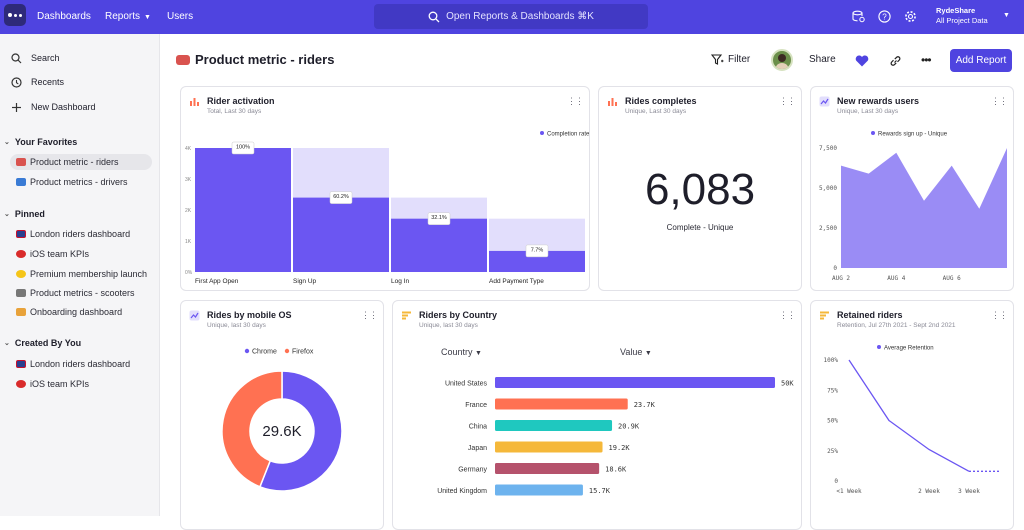 The image size is (1024, 530). What do you see at coordinates (48, 82) in the screenshot?
I see `sidebar-label: Recents` at bounding box center [48, 82].